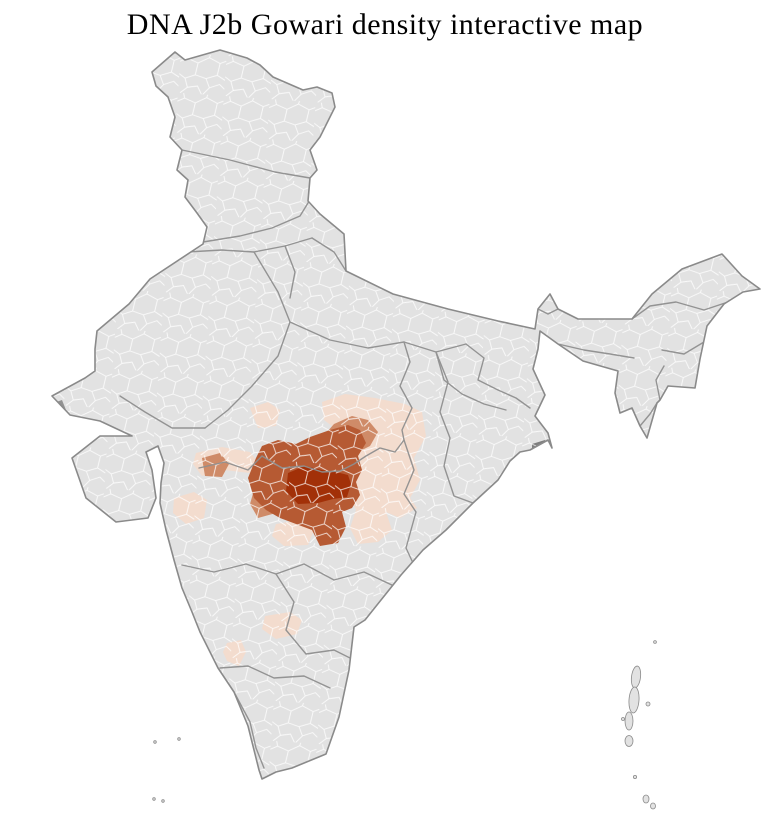 The image size is (770, 813). Describe the element at coordinates (385, 24) in the screenshot. I see `page-title: DNA J2b Gowari density interactive map` at that location.